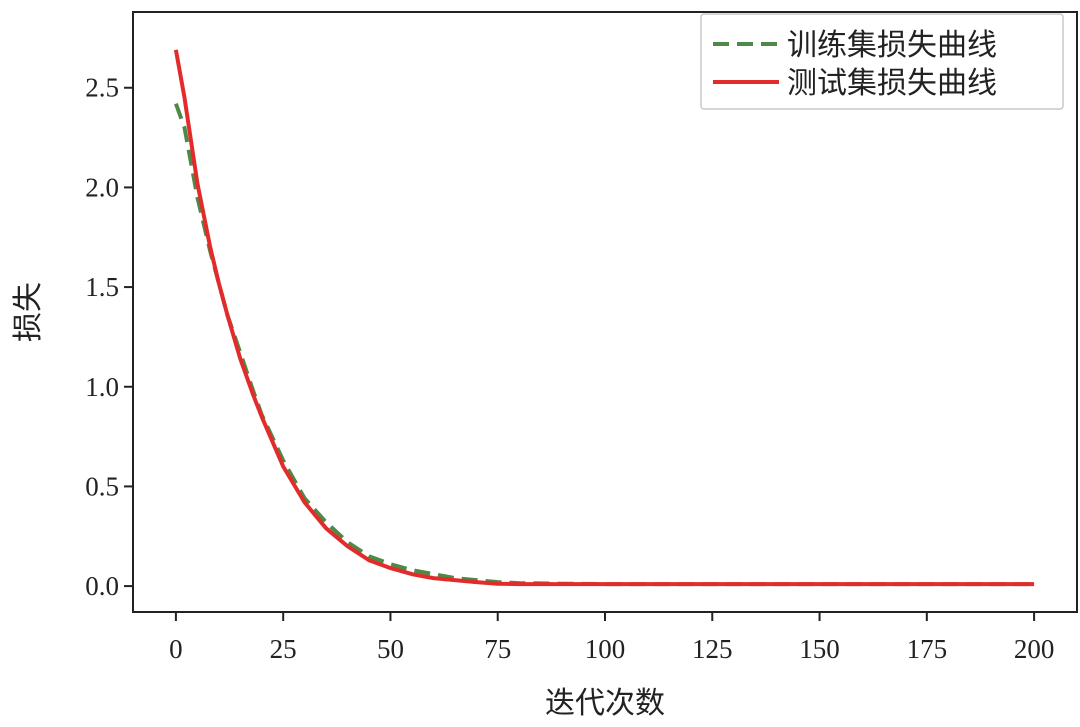 This screenshot has height=727, width=1080. Describe the element at coordinates (102, 187) in the screenshot. I see `y-tick-label: 2.0` at that location.